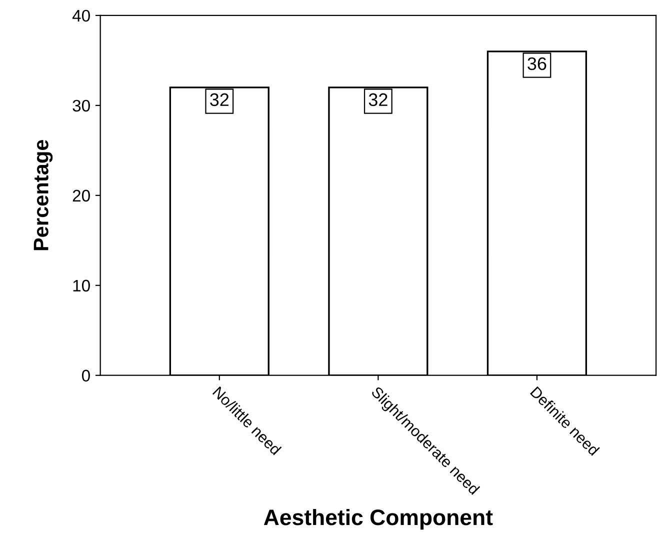  What do you see at coordinates (378, 519) in the screenshot?
I see `x-axis-title: Aesthetic Component` at bounding box center [378, 519].